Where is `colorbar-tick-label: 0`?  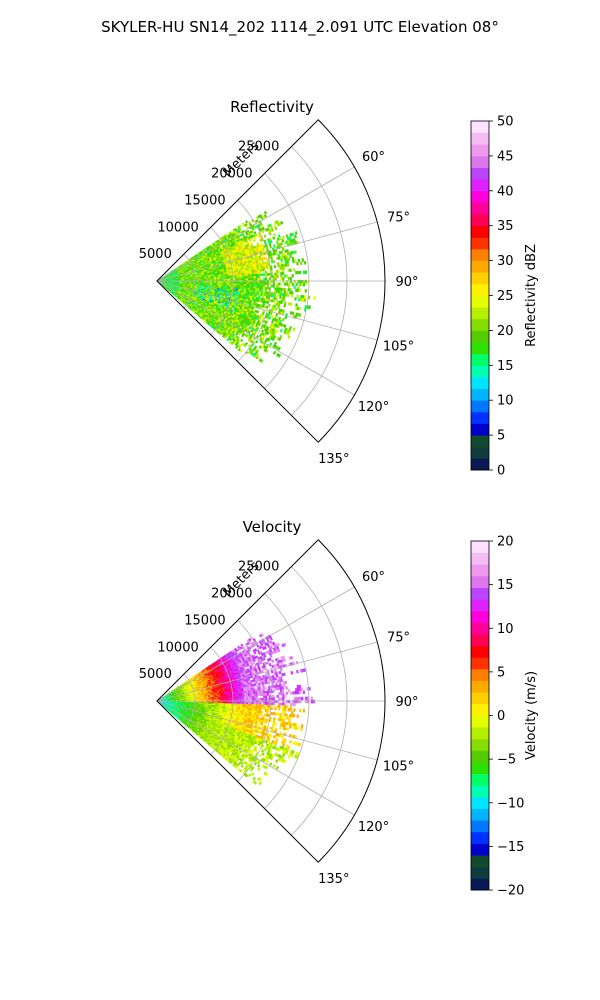
colorbar-tick-label: 0 is located at coordinates (501, 471).